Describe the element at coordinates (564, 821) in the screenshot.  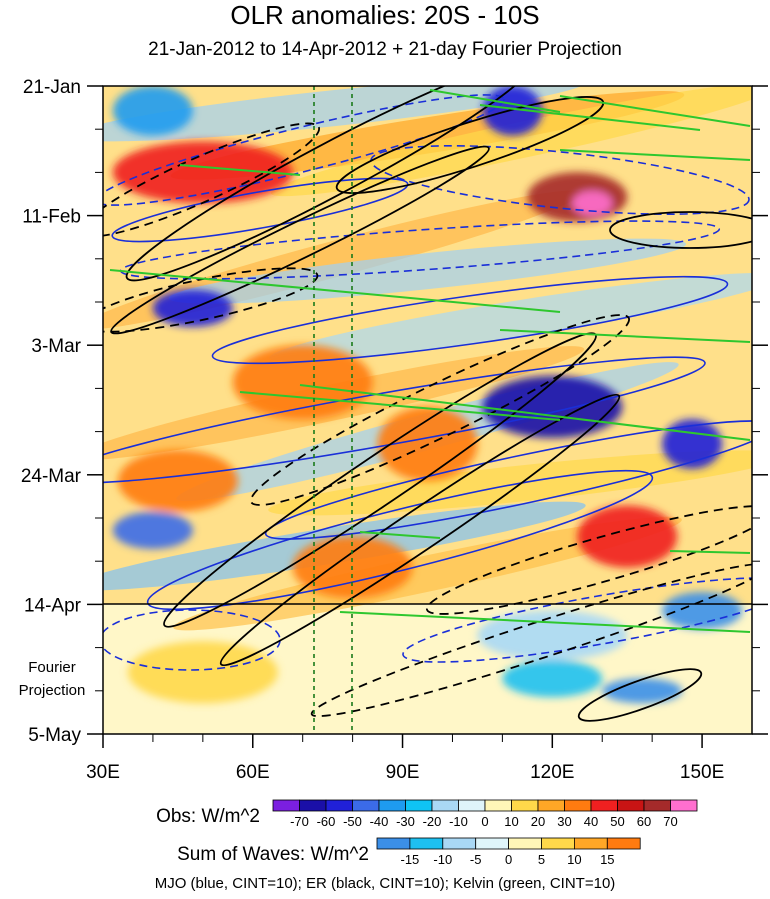
I see `obs-colorbar-level: 30` at that location.